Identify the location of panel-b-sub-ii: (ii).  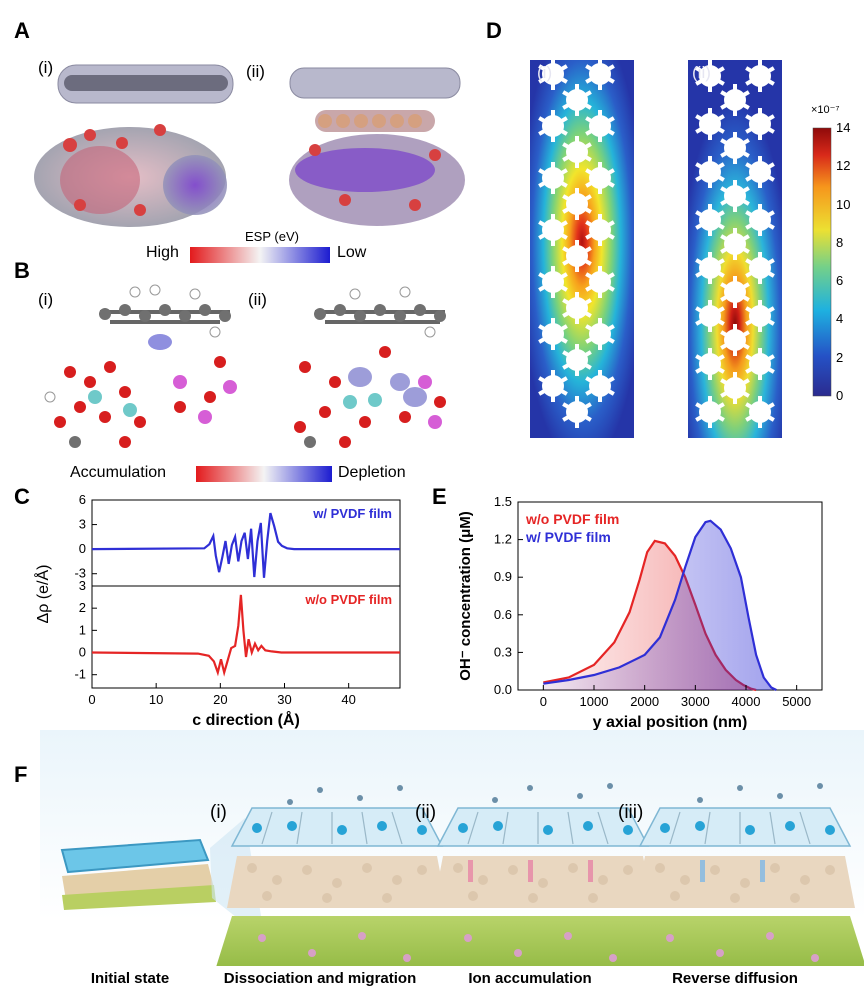
(257, 299).